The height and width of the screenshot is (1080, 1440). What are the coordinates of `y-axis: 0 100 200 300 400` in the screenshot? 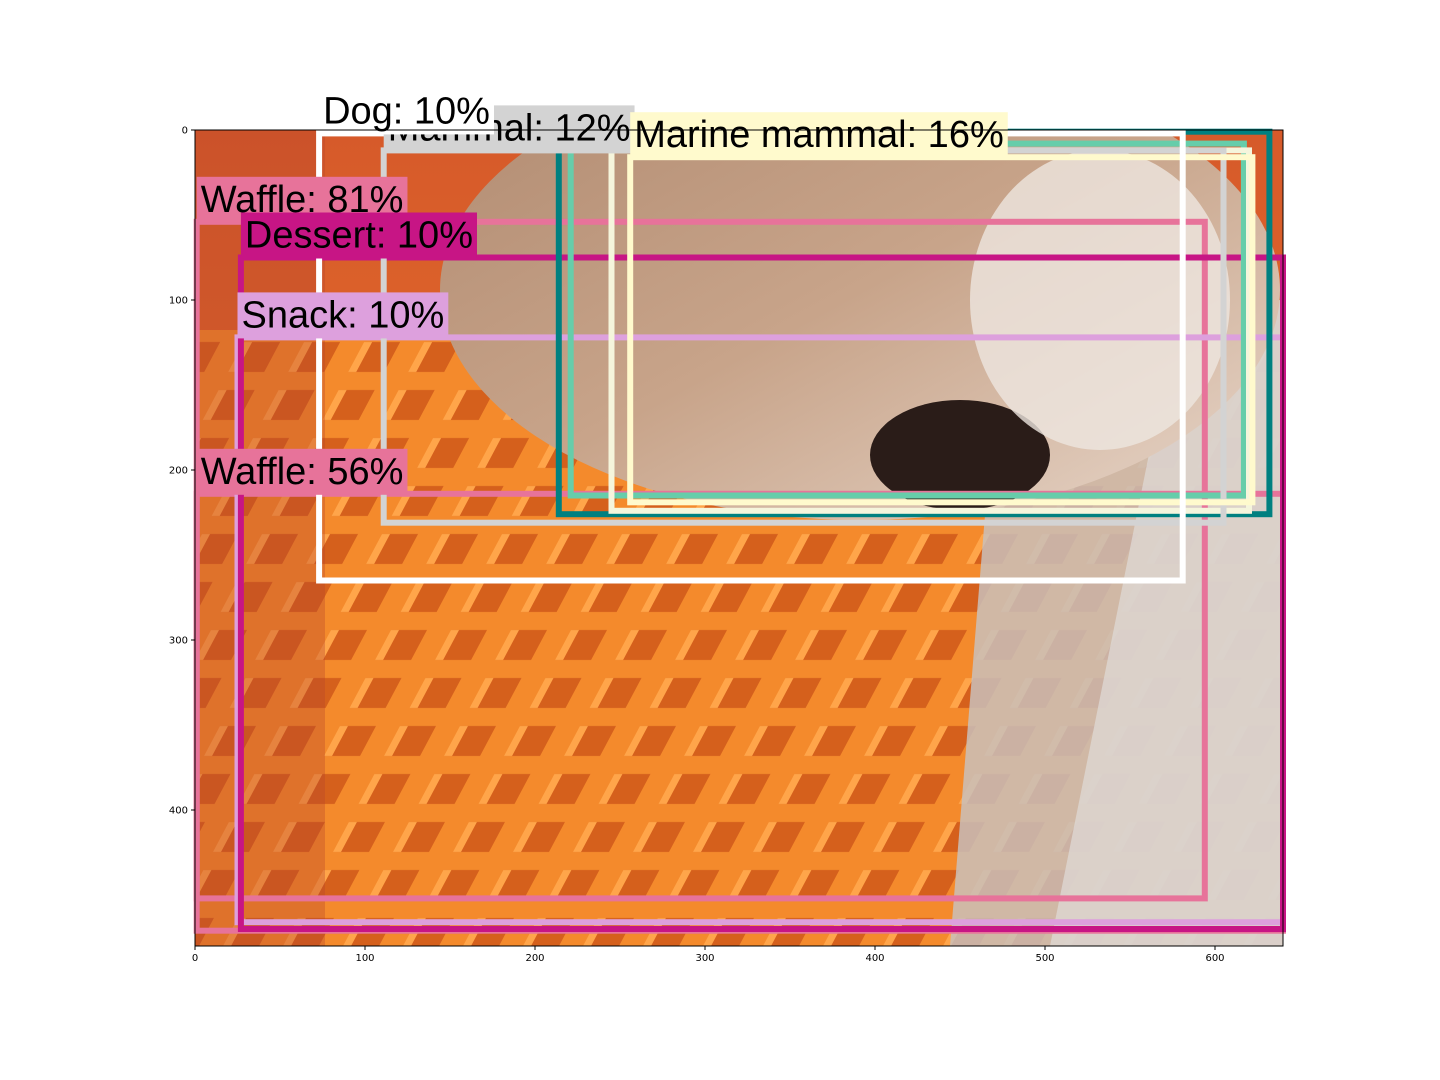 It's located at (182, 471).